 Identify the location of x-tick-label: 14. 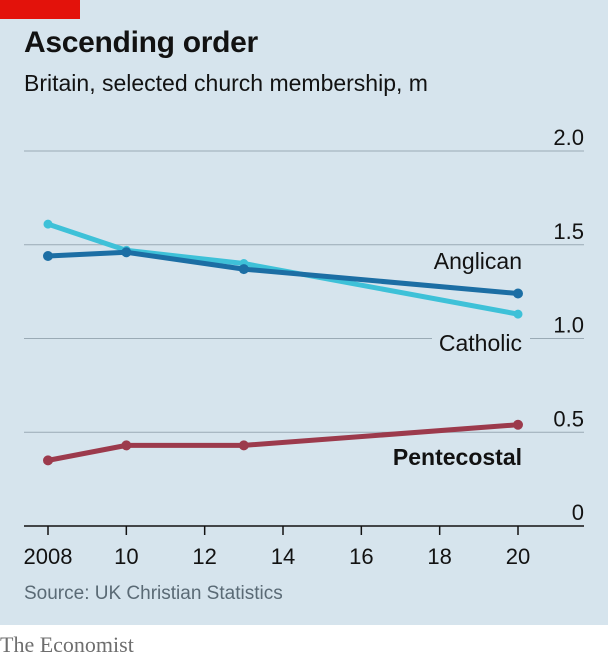
(283, 556).